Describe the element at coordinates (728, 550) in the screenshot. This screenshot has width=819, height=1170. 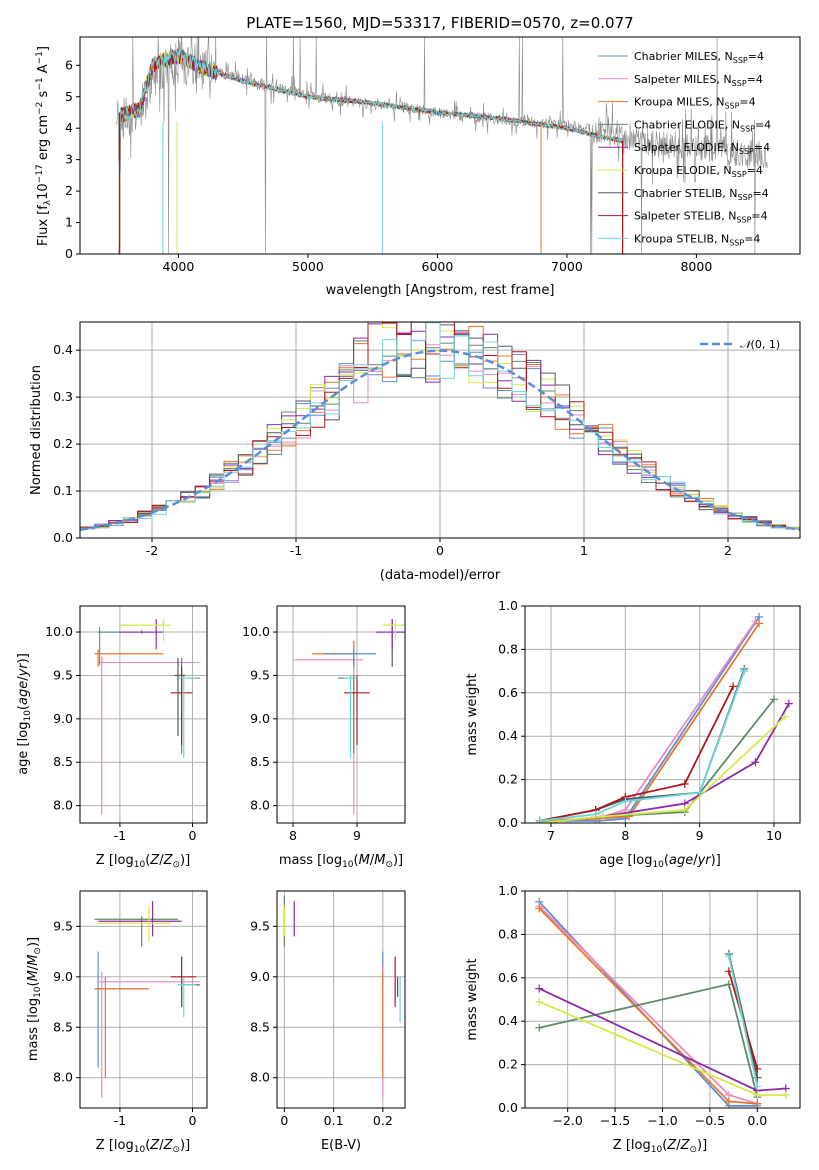
I see `x-tick-label: 2` at that location.